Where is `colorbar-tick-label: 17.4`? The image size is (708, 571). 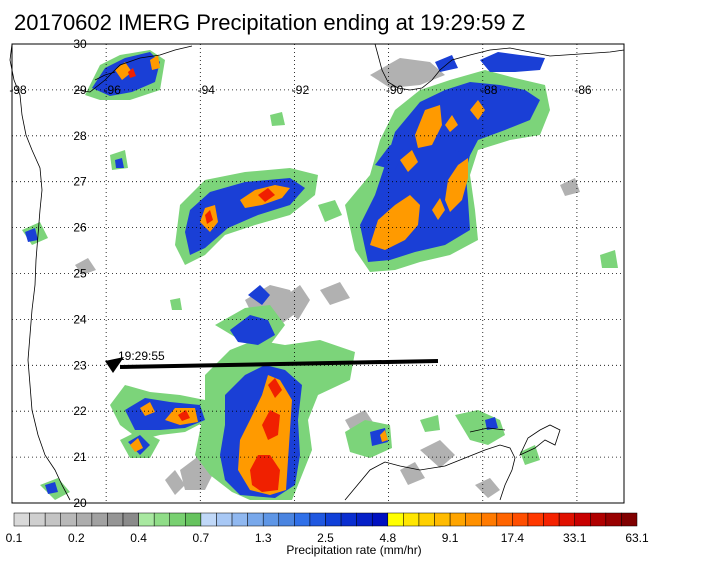
colorbar-tick-label: 17.4 is located at coordinates (513, 538).